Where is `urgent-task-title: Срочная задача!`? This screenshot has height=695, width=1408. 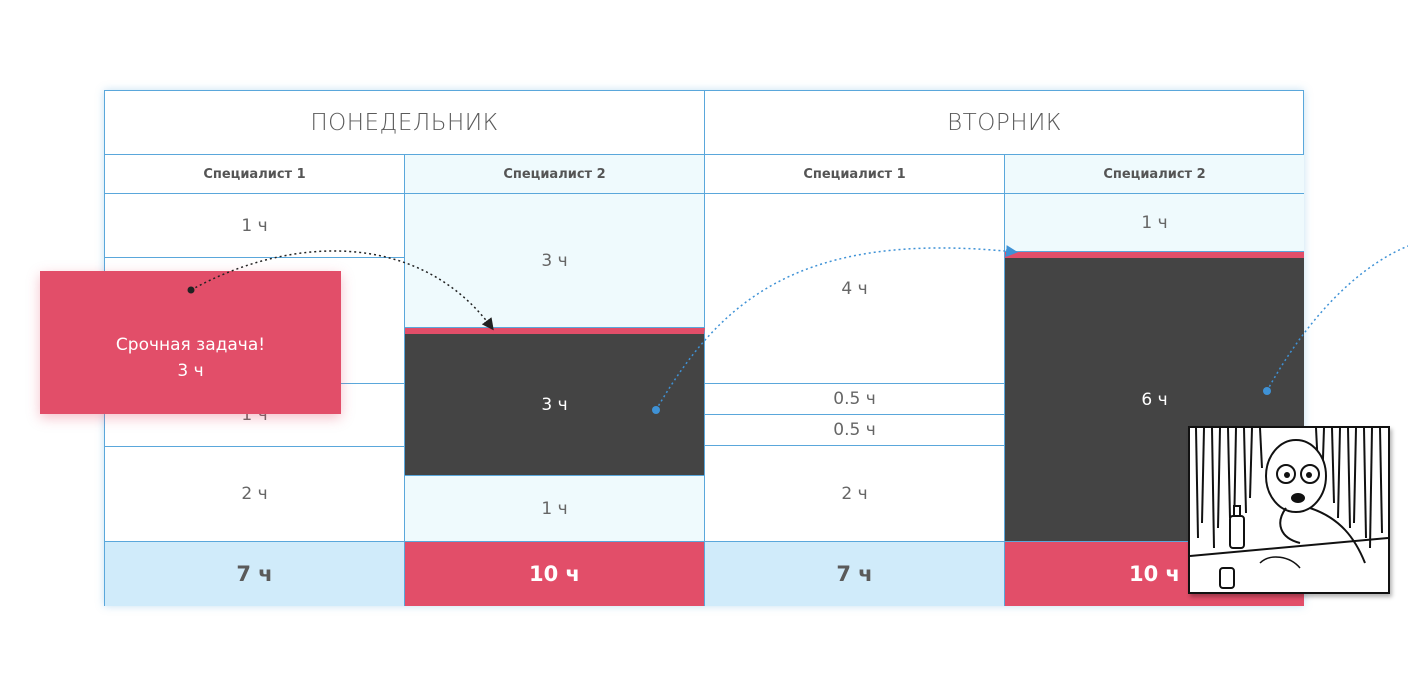 urgent-task-title: Срочная задача! is located at coordinates (190, 344).